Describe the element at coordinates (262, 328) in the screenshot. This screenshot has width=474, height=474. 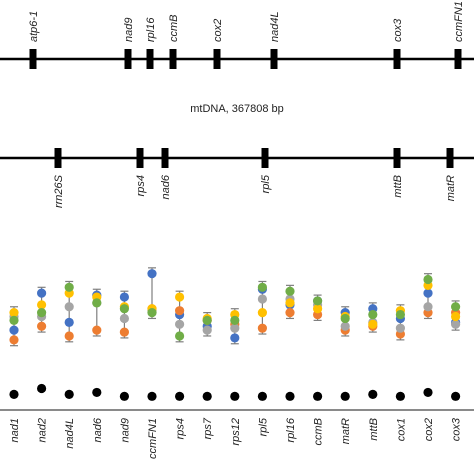
I see `point-s2-rpl5` at that location.